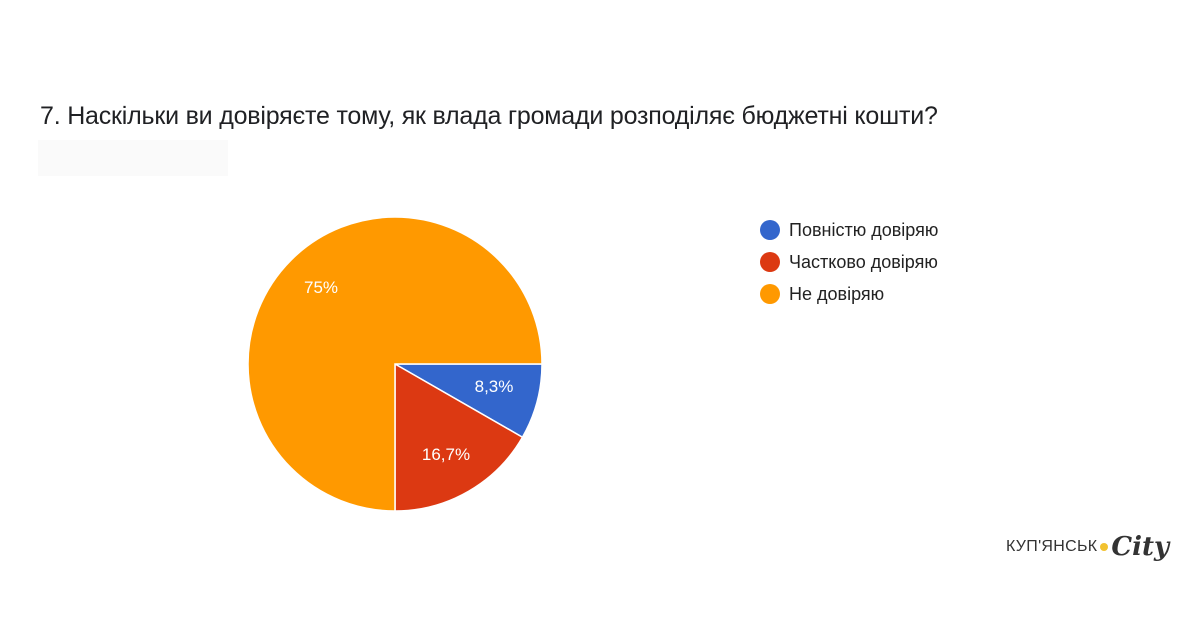  I want to click on legend-label: Не довіряю, so click(837, 293).